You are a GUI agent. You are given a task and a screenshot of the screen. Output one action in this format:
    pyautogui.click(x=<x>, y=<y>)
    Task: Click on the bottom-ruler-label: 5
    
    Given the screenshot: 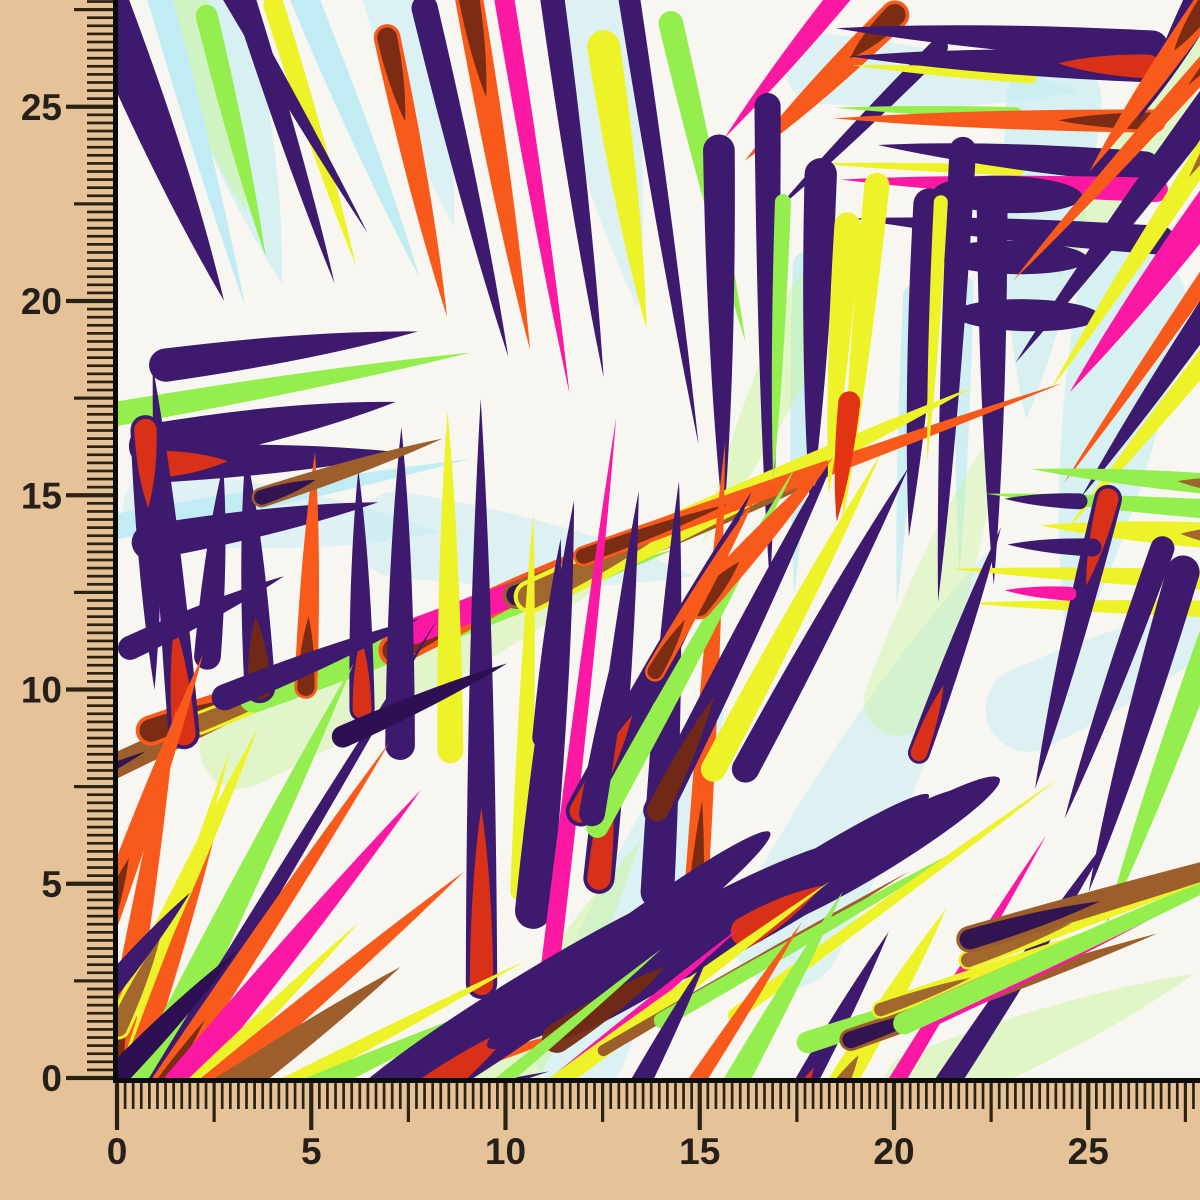 What is the action you would take?
    pyautogui.click(x=311, y=1151)
    